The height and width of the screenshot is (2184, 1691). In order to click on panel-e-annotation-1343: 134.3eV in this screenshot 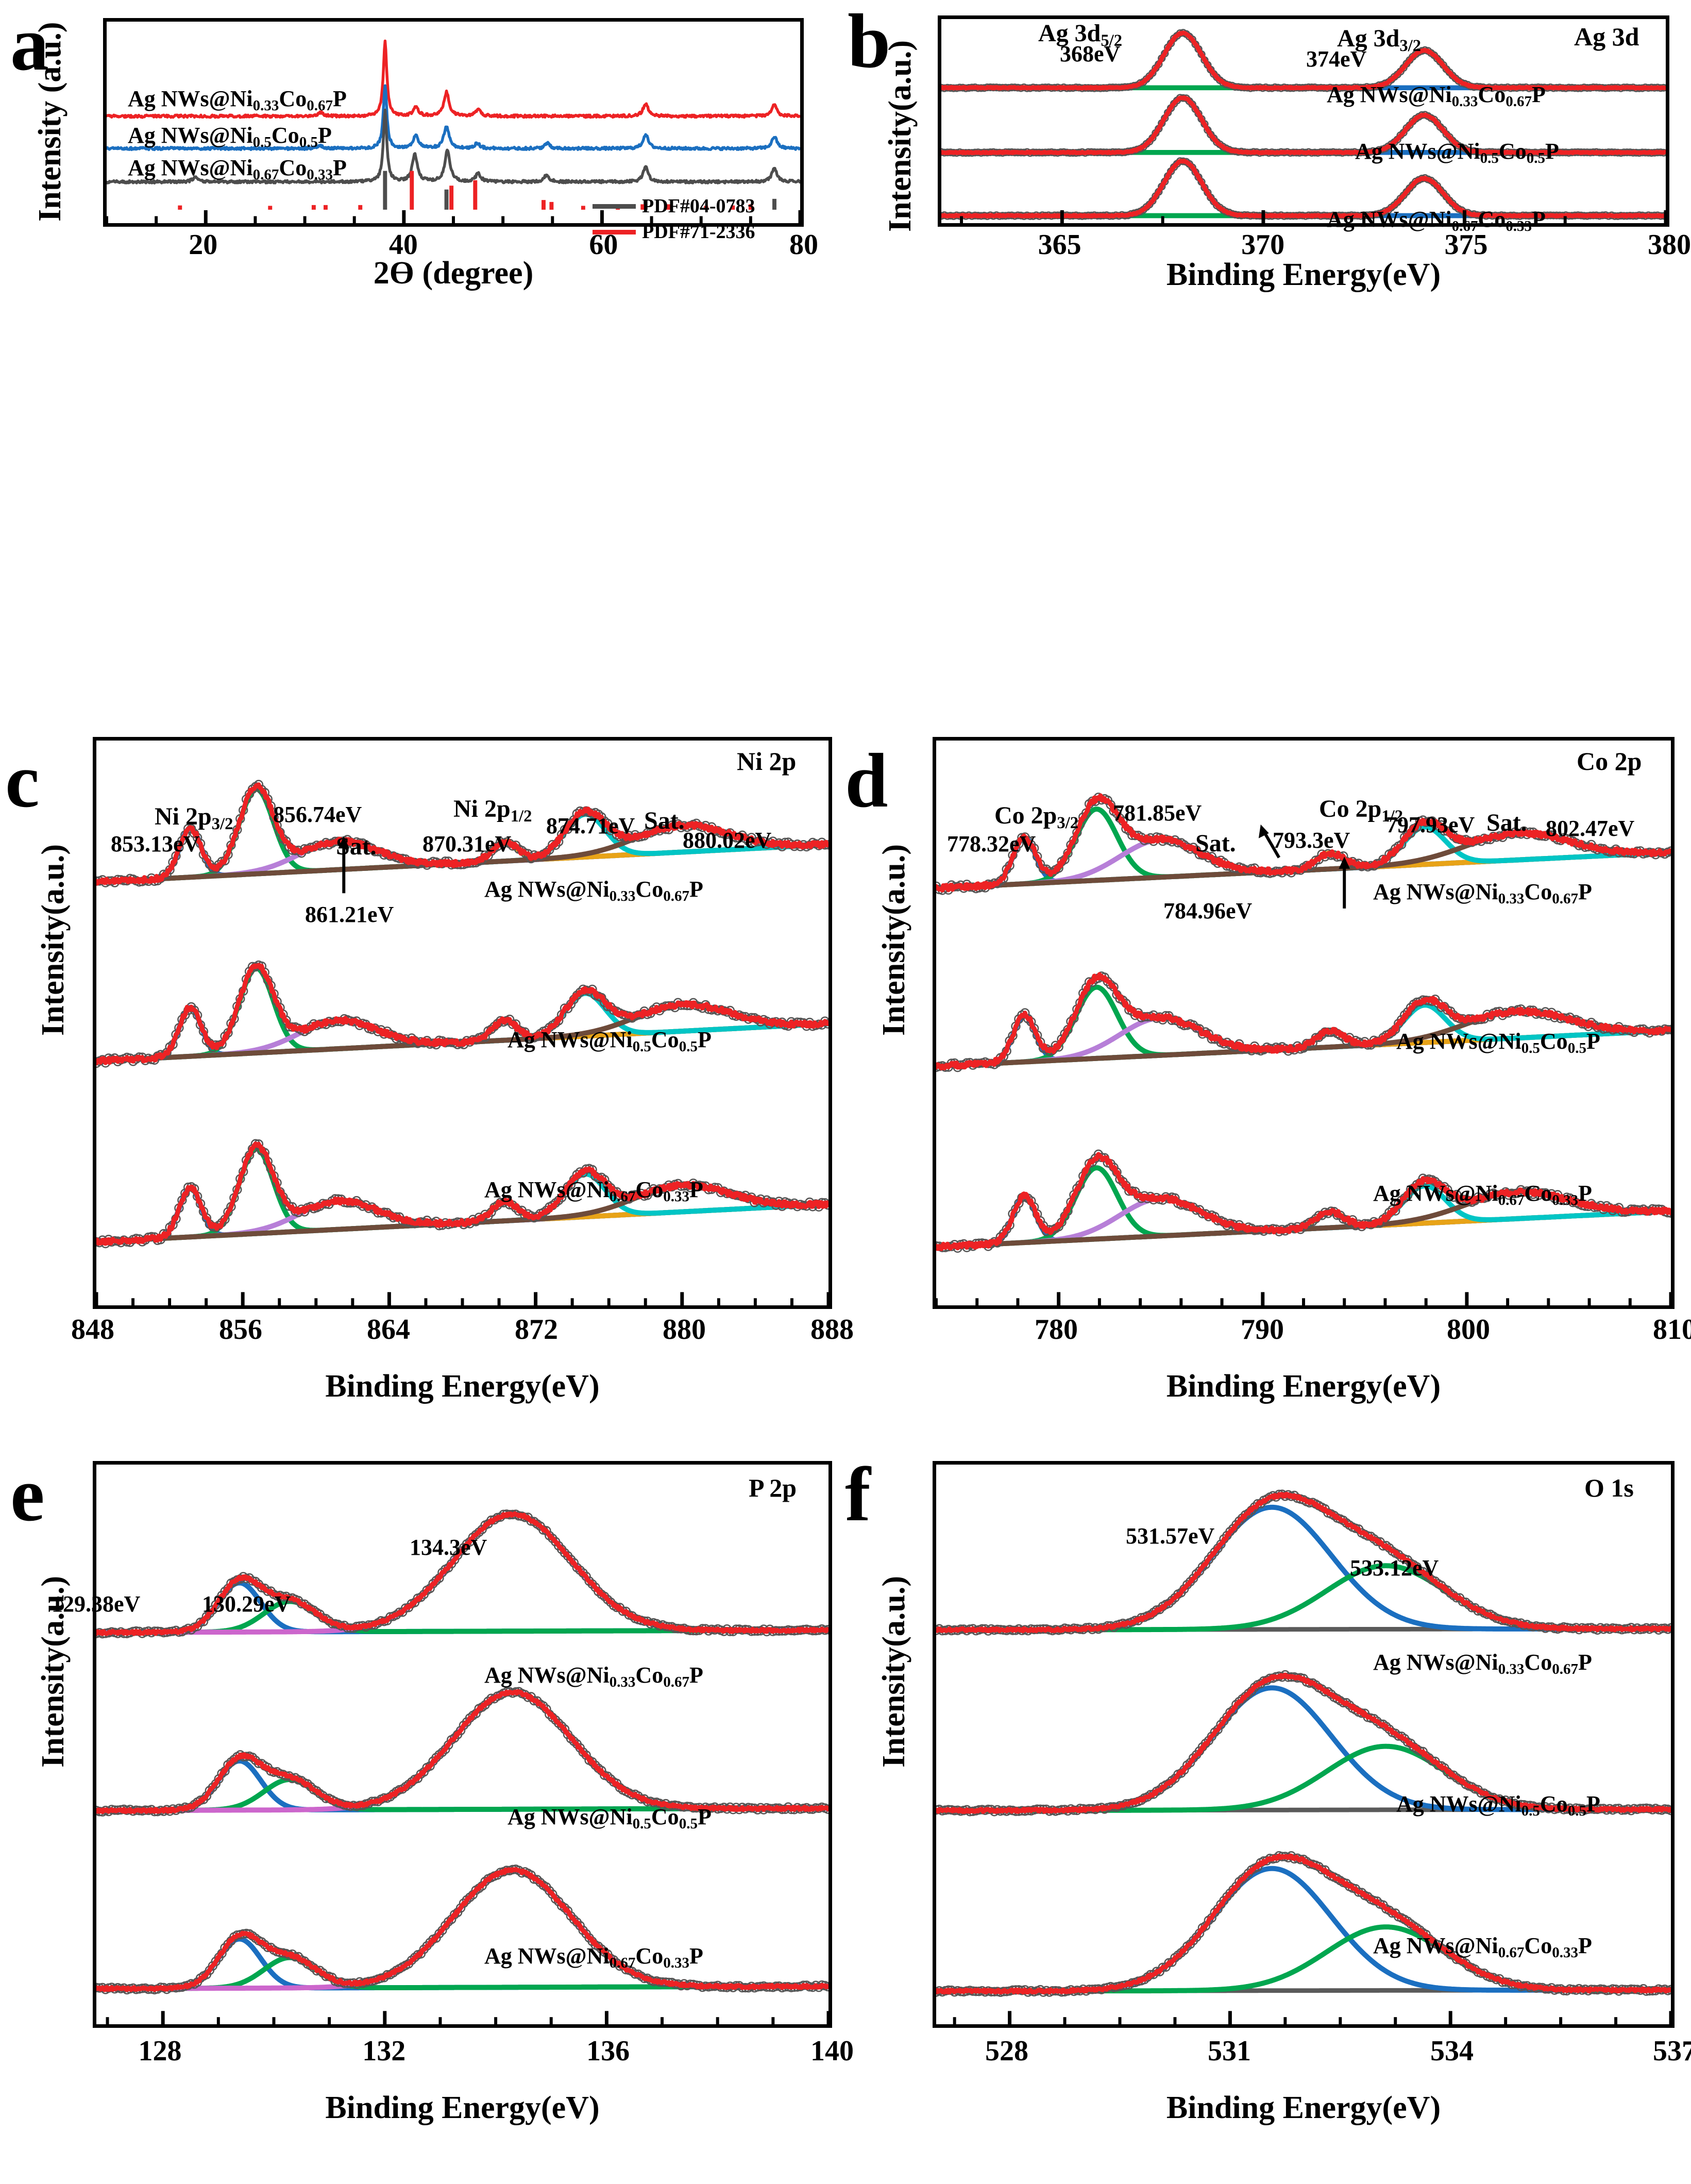, I will do `click(448, 1547)`.